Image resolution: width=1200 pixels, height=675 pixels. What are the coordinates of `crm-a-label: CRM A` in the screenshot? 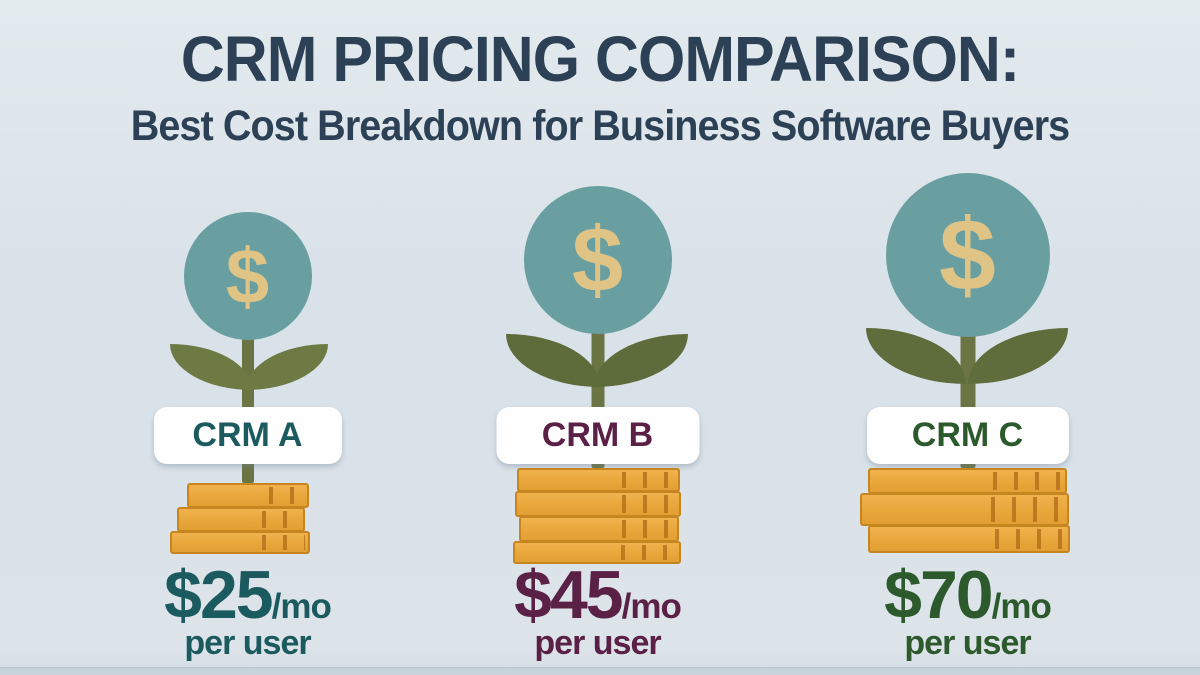 It's located at (247, 435).